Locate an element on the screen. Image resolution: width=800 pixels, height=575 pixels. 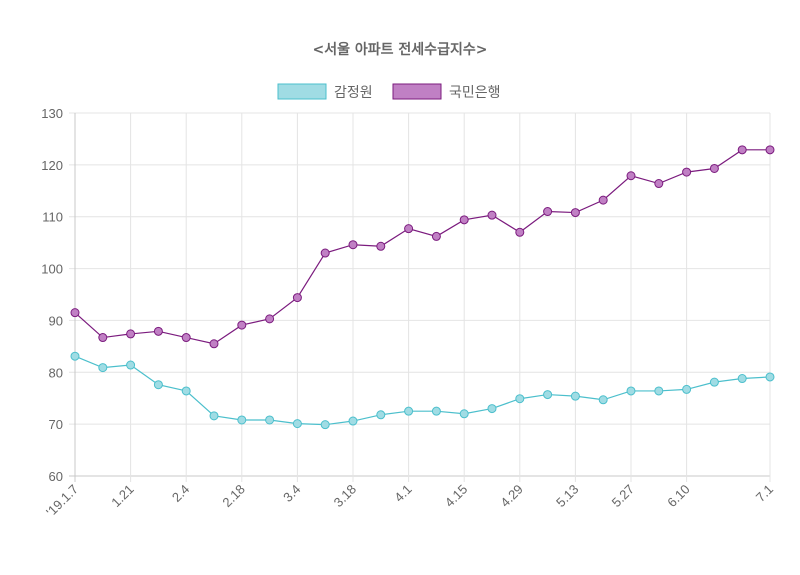
y-tick-label: 60 is located at coordinates (56, 476).